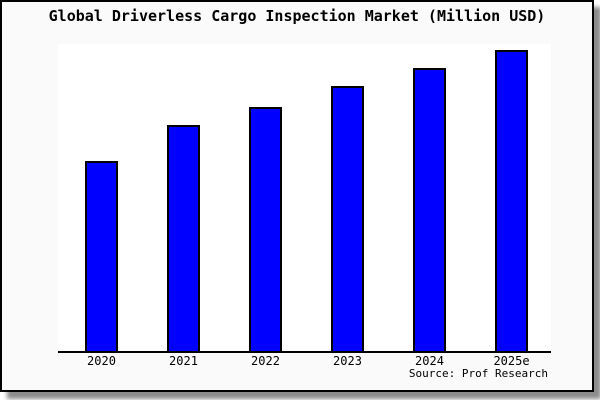 The image size is (600, 400). I want to click on bar-2020, so click(101, 256).